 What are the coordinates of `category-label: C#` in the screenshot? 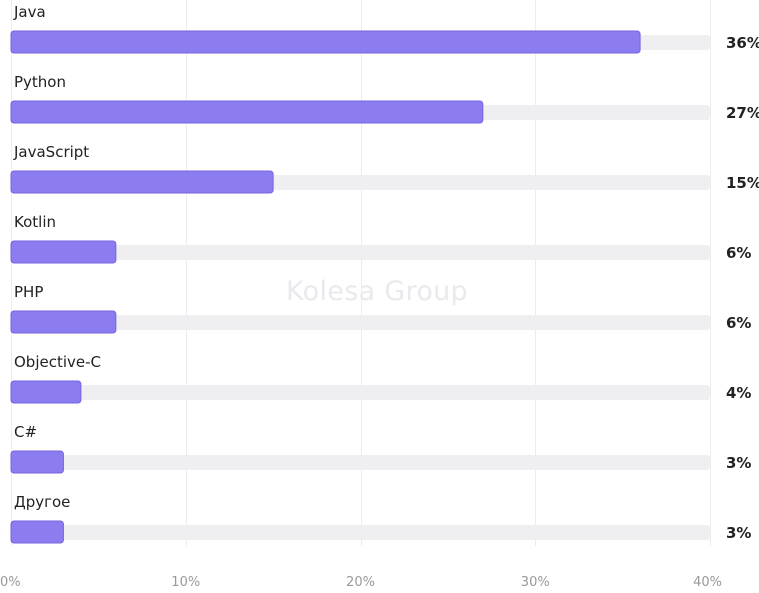 It's located at (25, 432).